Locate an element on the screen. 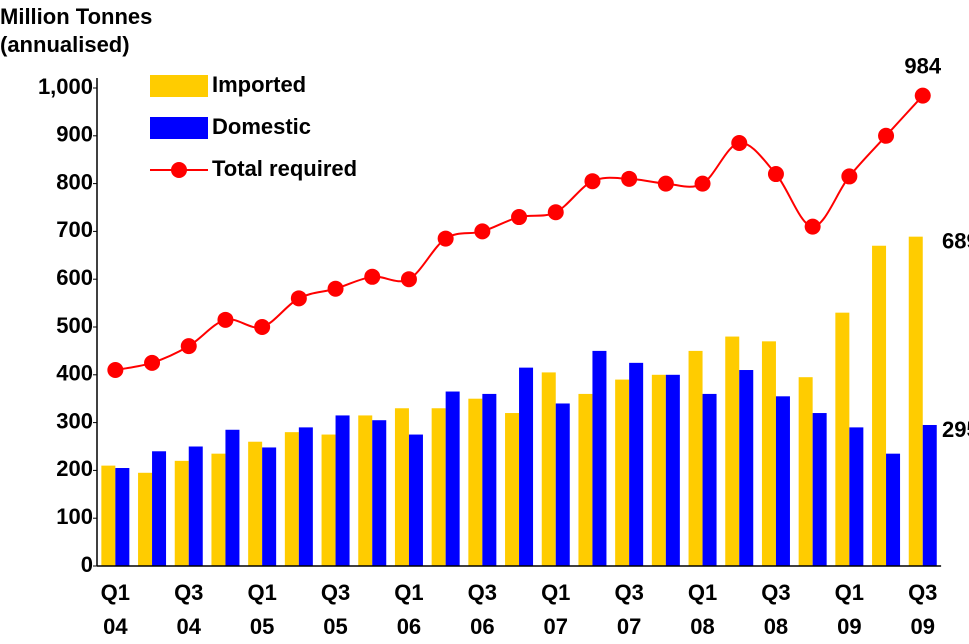 The image size is (969, 644). y-axis-title: Million Tonnes is located at coordinates (76, 16).